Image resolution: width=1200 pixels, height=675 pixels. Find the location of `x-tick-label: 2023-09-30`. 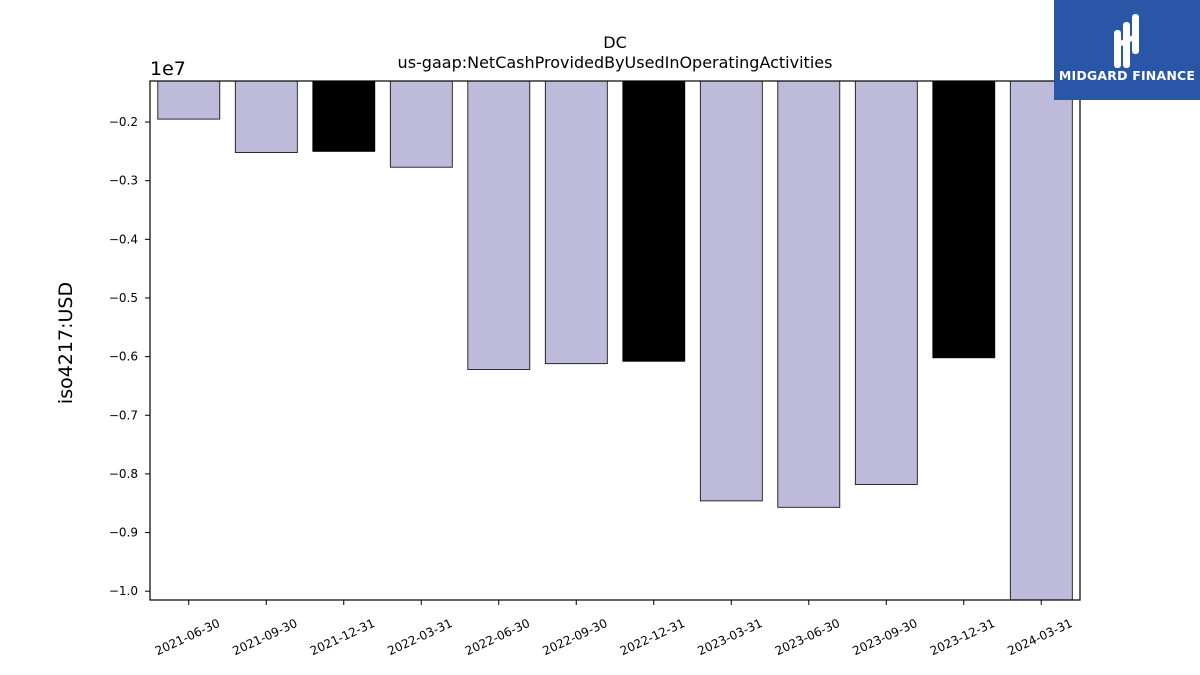

x-tick-label: 2023-09-30 is located at coordinates (884, 637).